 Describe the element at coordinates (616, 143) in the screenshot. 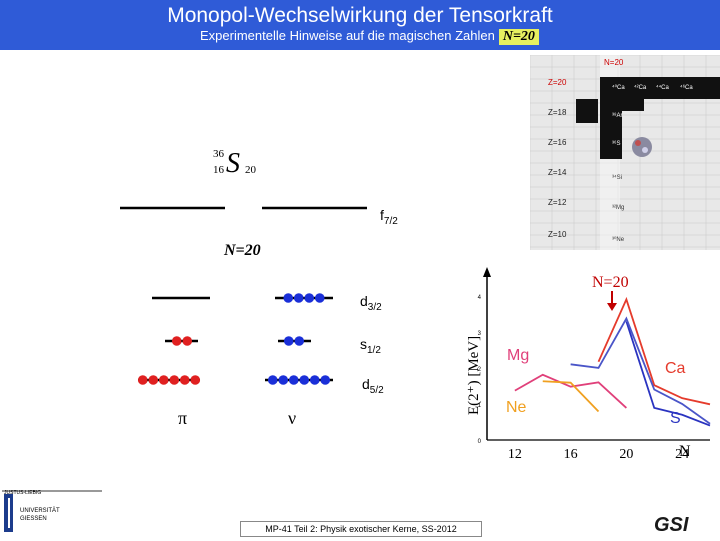

I see `nuclide-cell-label: ³⁶S` at that location.